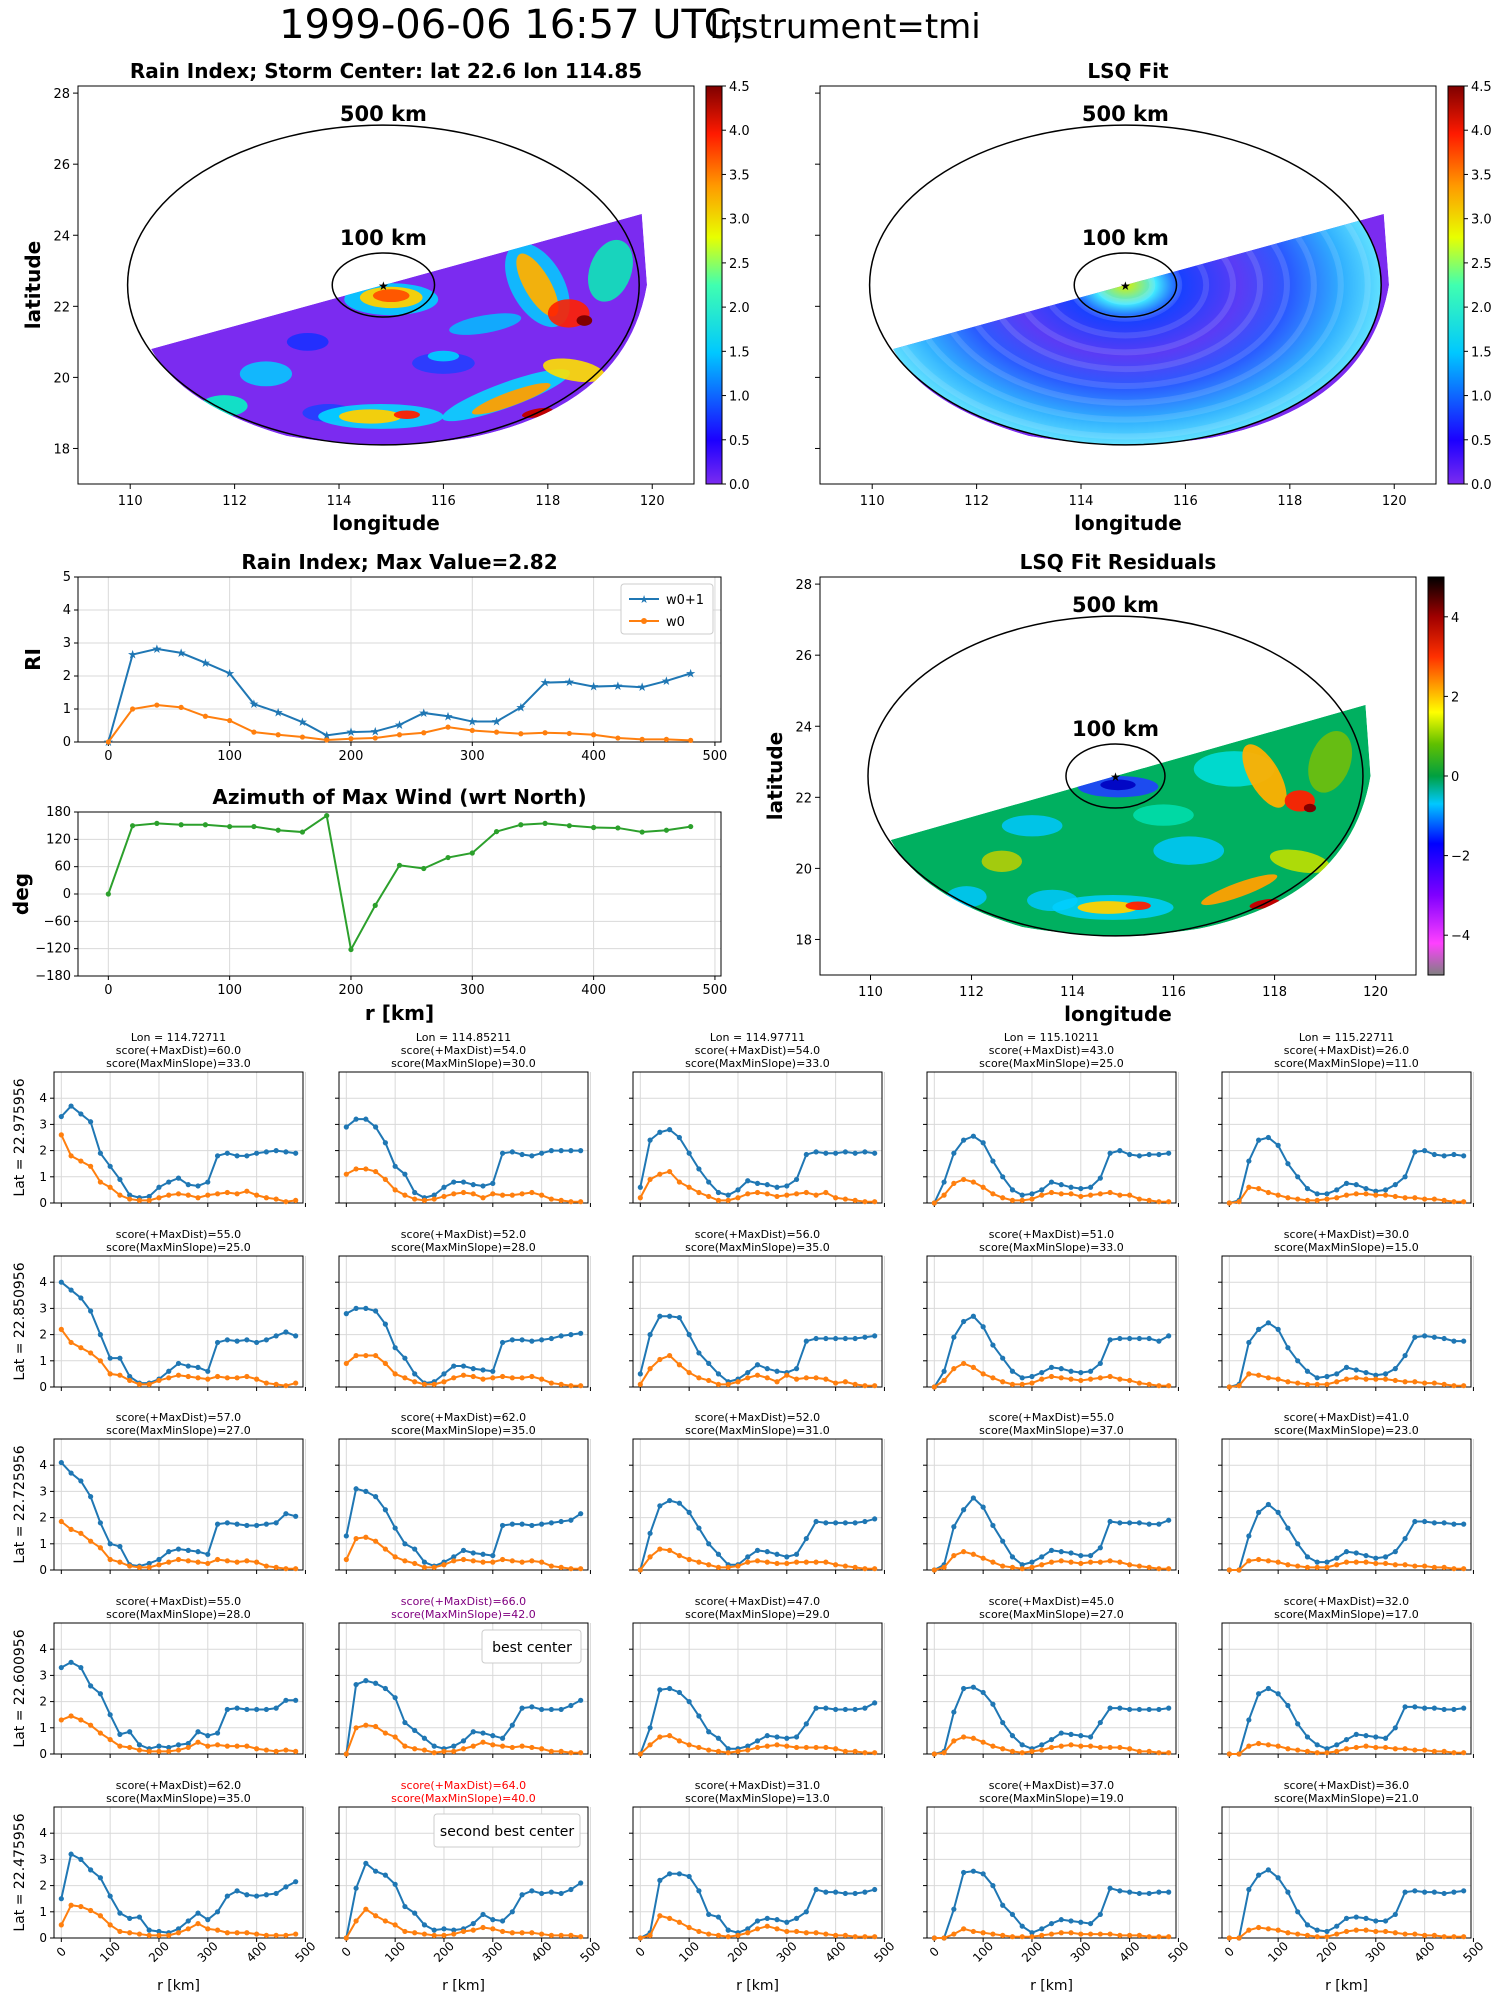 The height and width of the screenshot is (2000, 1500). I want to click on panel-score-maxminslope: score(MaxMinSlope)=11.0, so click(1346, 1063).